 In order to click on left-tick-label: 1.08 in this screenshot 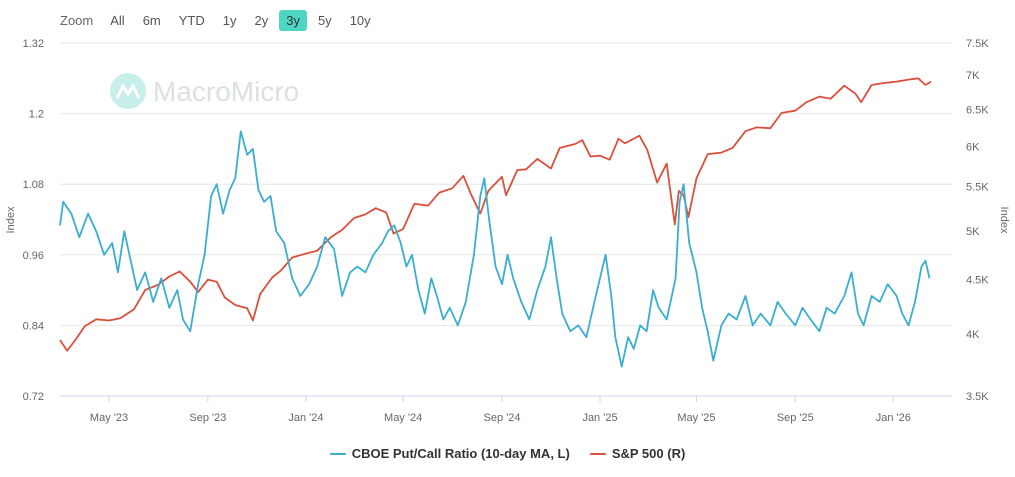, I will do `click(33, 185)`.